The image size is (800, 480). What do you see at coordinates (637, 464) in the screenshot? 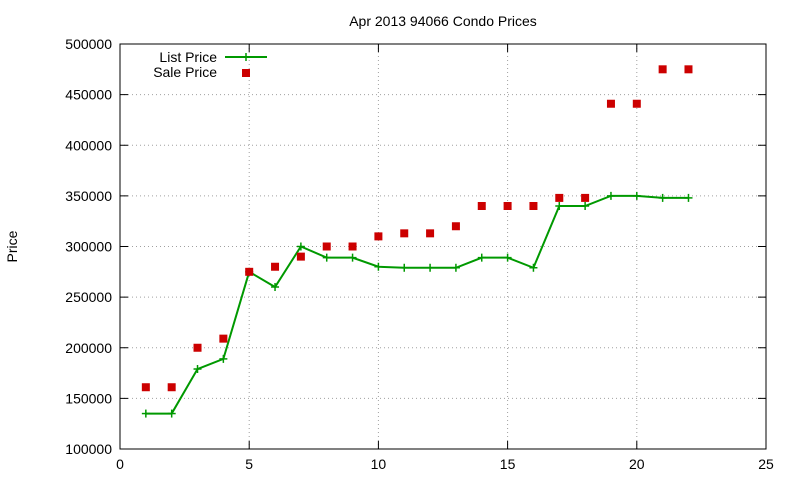
I see `x-tick-label: 20` at bounding box center [637, 464].